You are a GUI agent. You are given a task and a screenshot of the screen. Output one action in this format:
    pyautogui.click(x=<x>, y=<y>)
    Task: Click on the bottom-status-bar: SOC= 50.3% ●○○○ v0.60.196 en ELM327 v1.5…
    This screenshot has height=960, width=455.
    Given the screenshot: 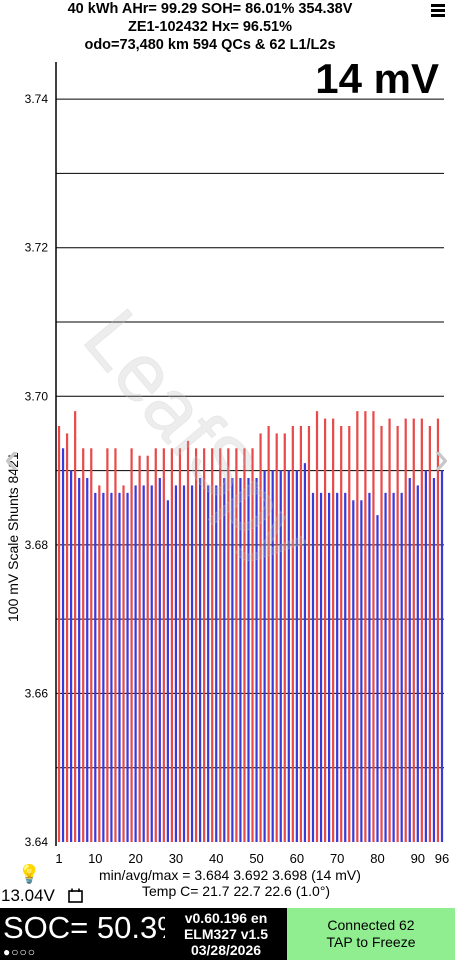 What is the action you would take?
    pyautogui.click(x=227, y=934)
    